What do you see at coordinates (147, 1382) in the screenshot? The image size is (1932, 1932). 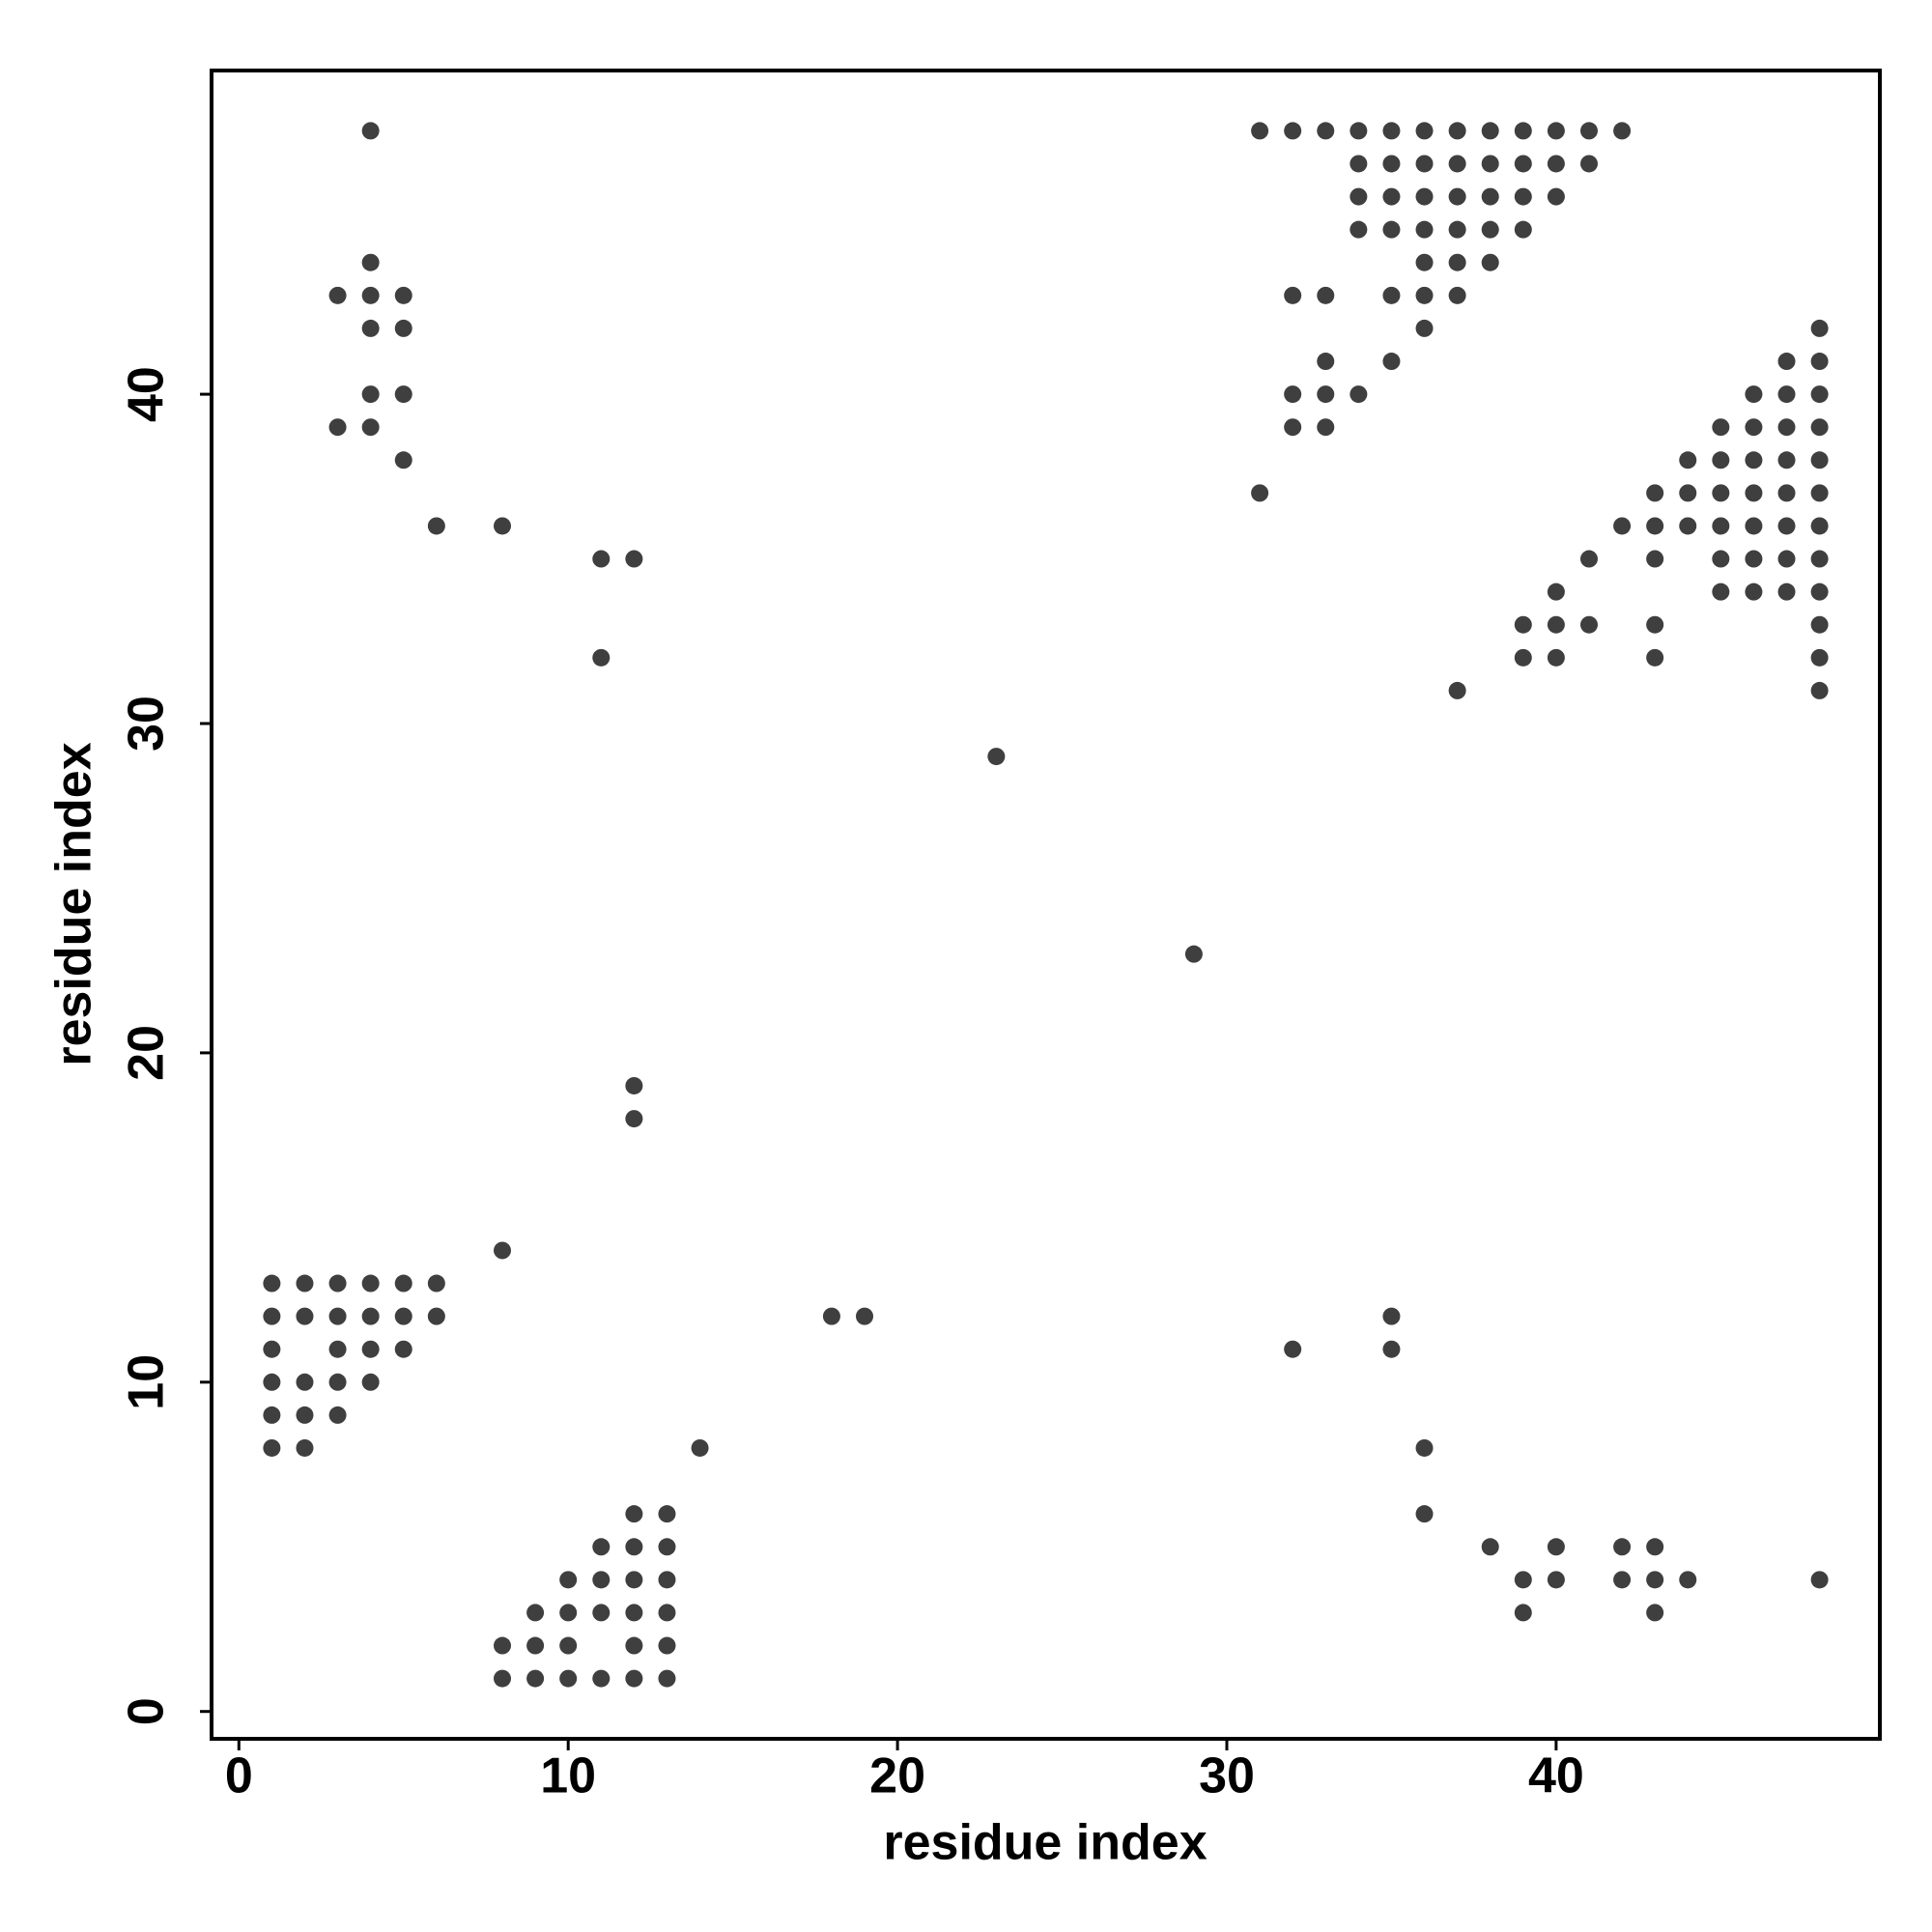 I see `y-tick-label: 10` at bounding box center [147, 1382].